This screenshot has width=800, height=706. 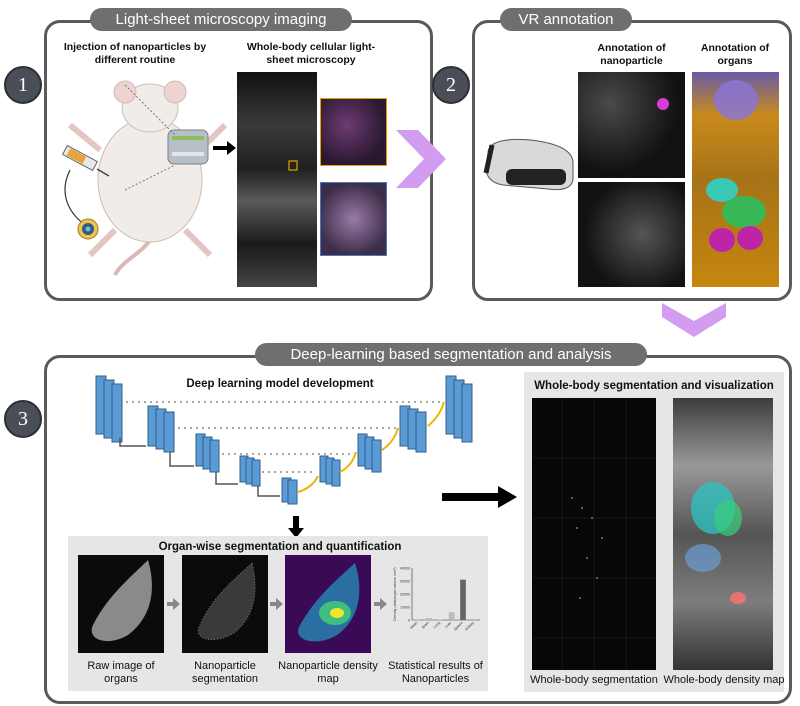 I want to click on caption-stats: Statistical results of Nanoparticles, so click(x=435, y=673).